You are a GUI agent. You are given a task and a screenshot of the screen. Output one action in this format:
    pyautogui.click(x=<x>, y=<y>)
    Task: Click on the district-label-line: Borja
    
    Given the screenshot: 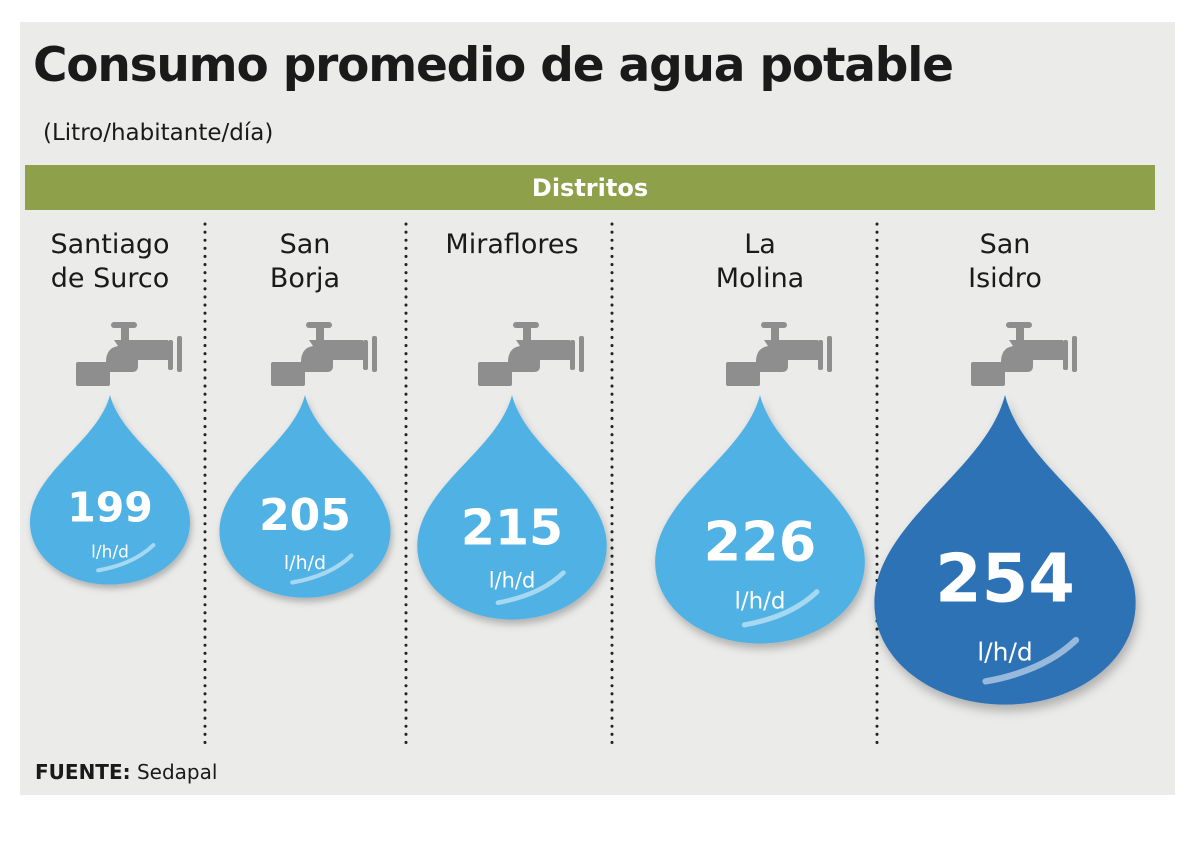 What is the action you would take?
    pyautogui.click(x=305, y=278)
    